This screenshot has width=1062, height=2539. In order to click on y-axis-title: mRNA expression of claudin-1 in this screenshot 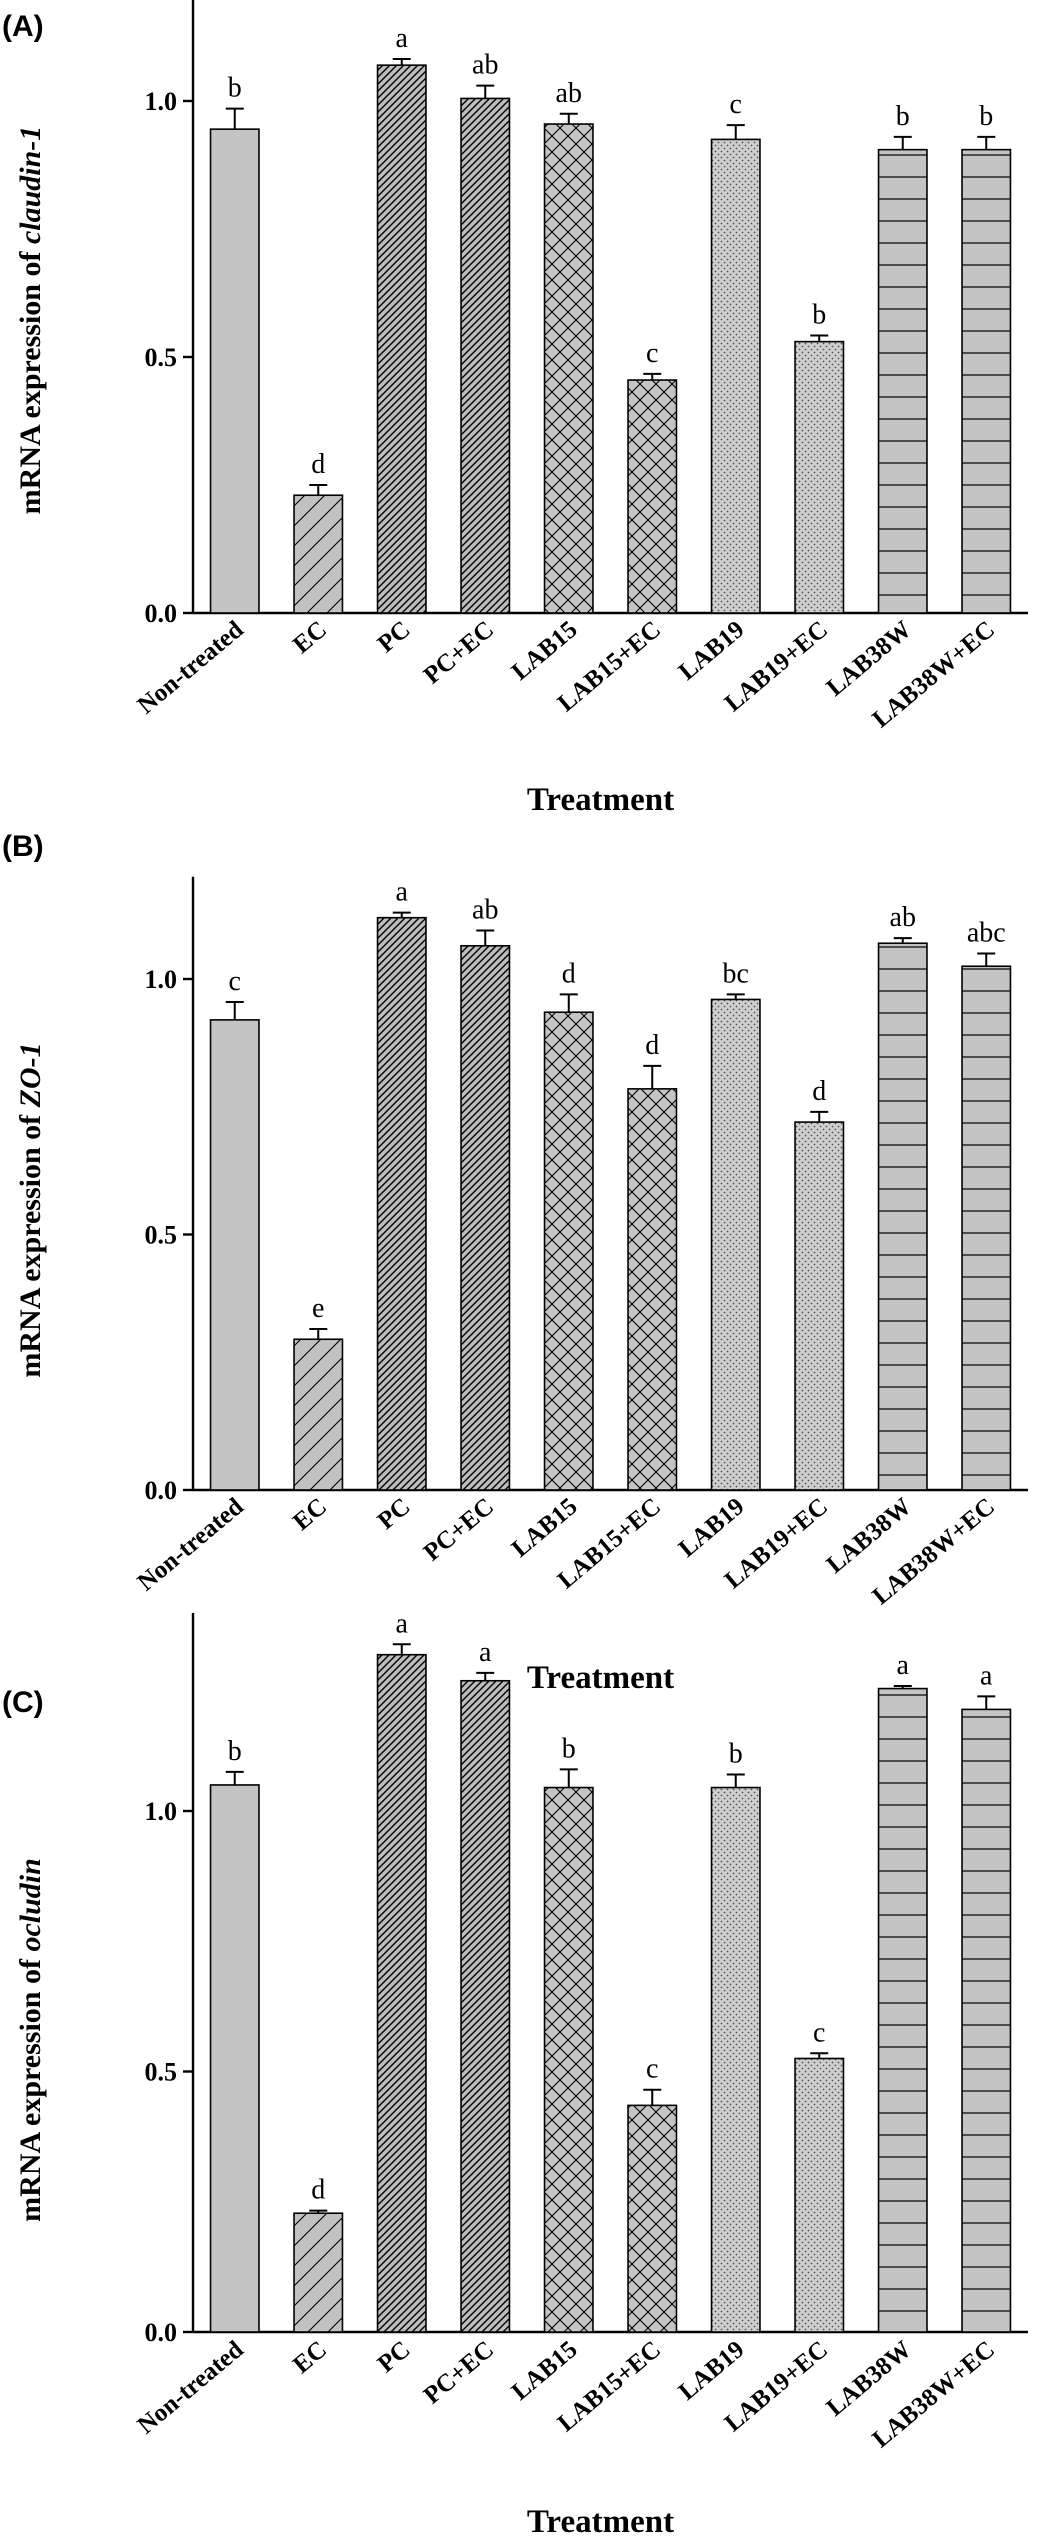, I will do `click(30, 320)`.